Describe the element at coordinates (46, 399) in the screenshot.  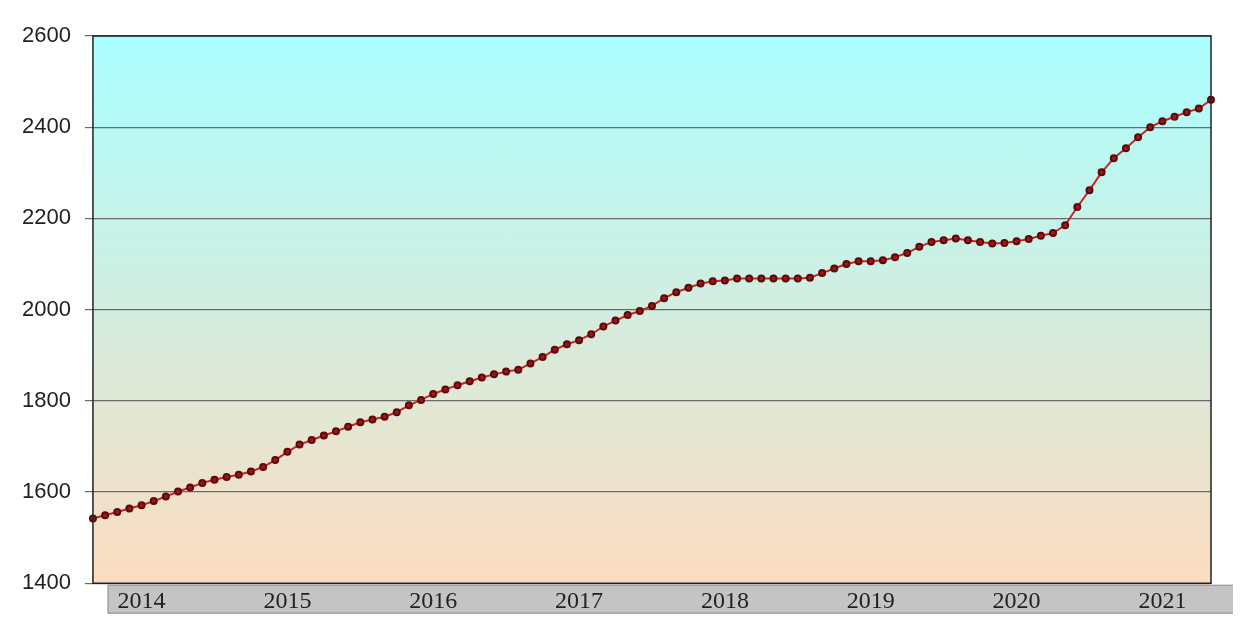
I see `y-tick-label: 1800` at that location.